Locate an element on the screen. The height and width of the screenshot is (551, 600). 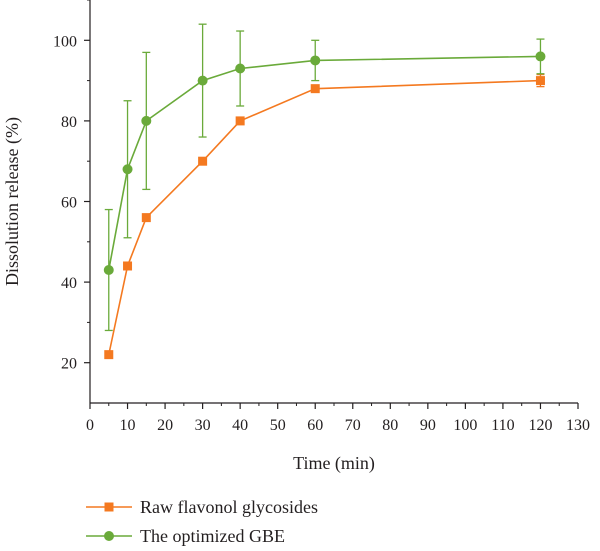
x-tick-label: 30 is located at coordinates (203, 425).